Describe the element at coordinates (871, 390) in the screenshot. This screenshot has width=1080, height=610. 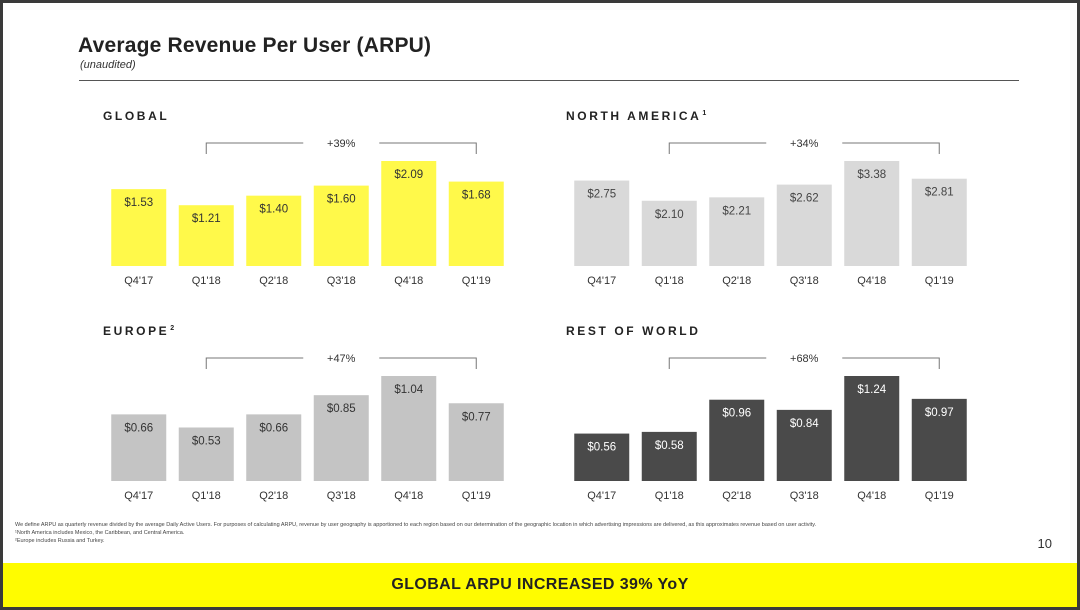
I see `data-label: $1.24` at that location.